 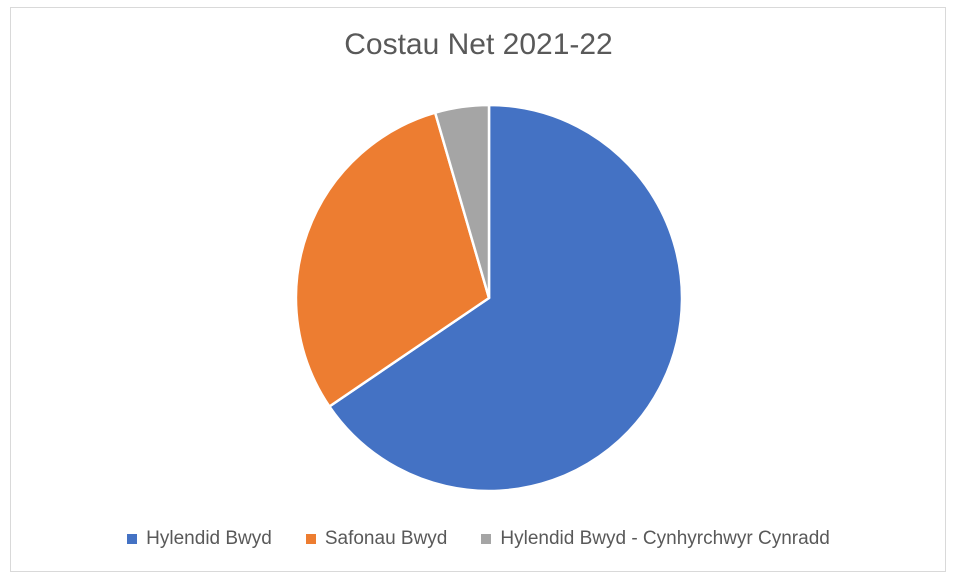 I want to click on legend-item-cynhyrchwyr-cynradd: Hylendid Bwyd - Cynhyrchwyr Cynradd, so click(x=655, y=539).